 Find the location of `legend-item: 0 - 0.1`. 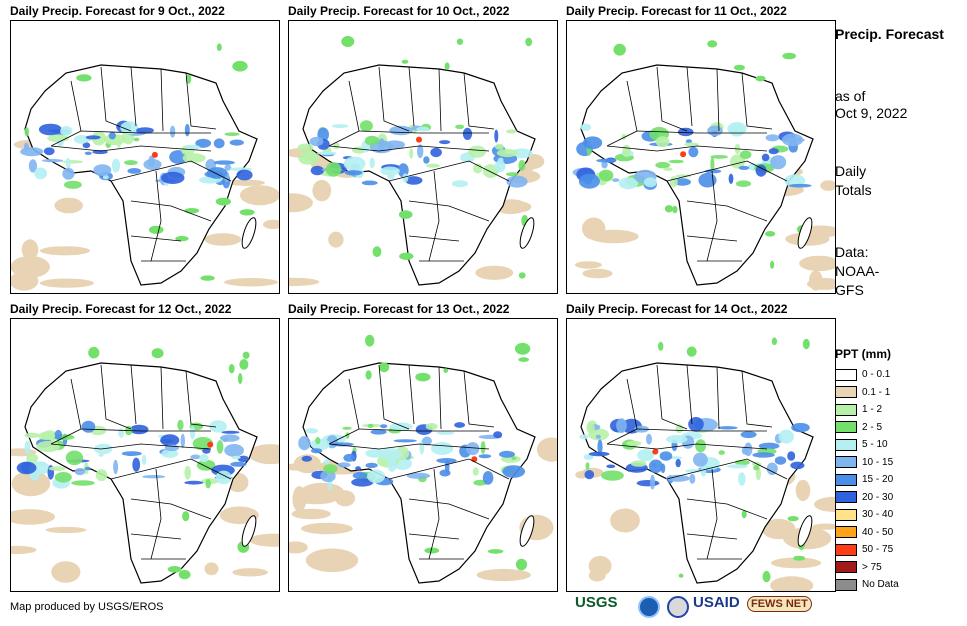

legend-item: 0 - 0.1 is located at coordinates (895, 375).